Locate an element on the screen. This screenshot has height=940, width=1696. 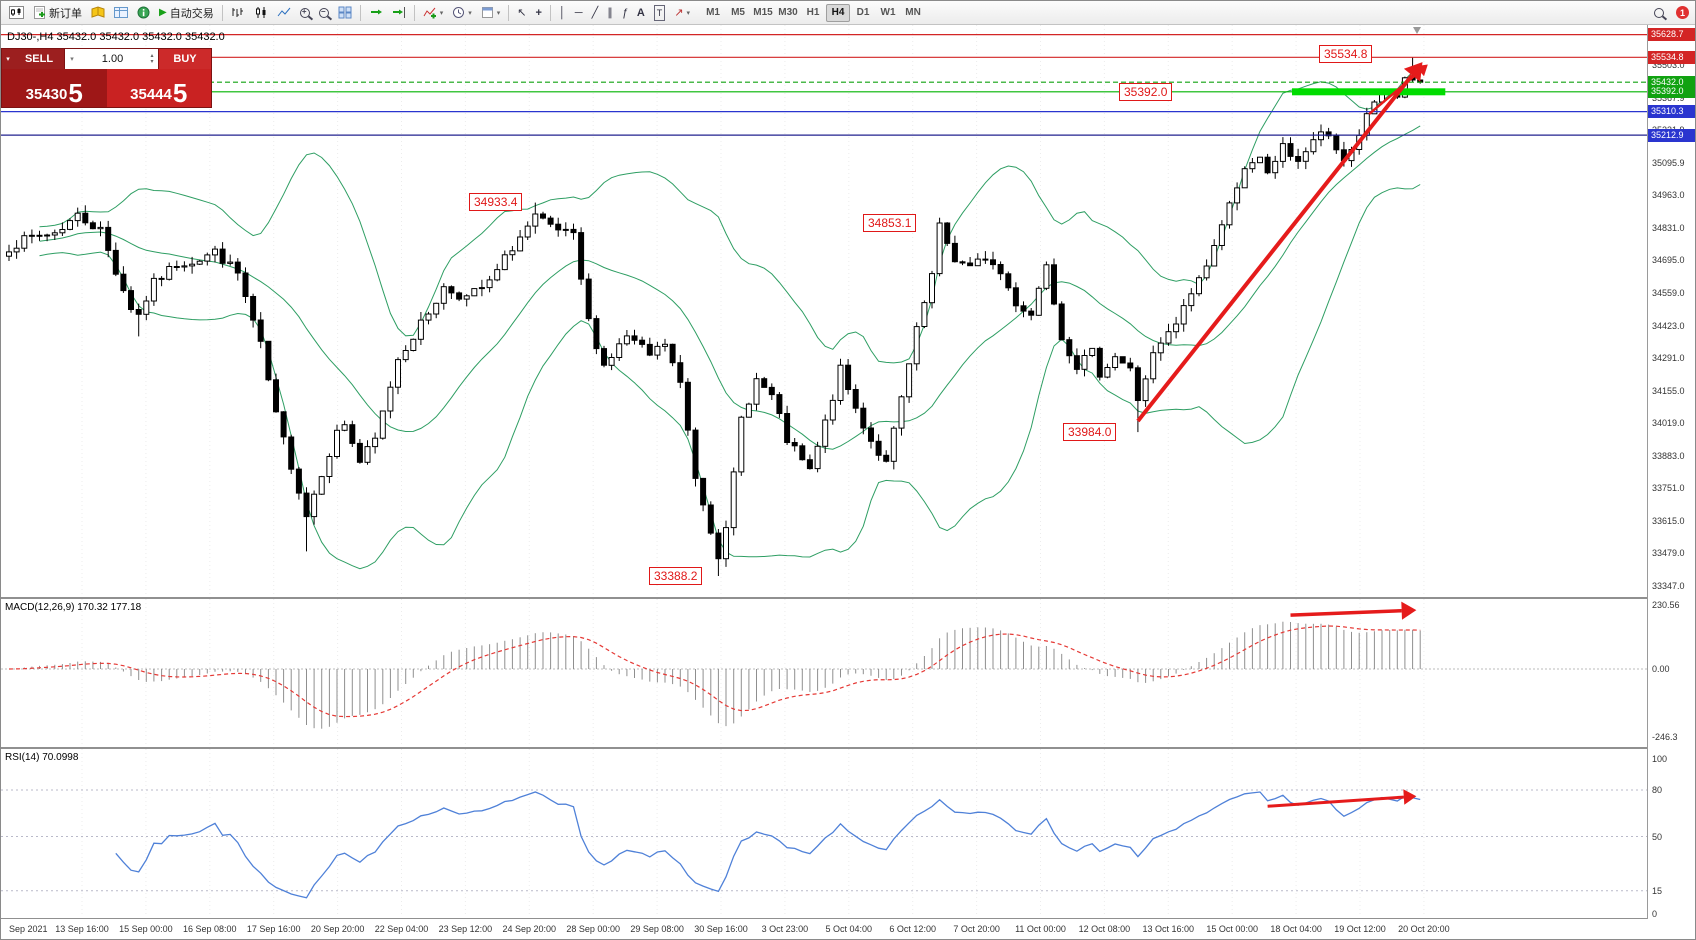
volume-input: ▾ 1.00 ▴ ▾ is located at coordinates (111, 59).